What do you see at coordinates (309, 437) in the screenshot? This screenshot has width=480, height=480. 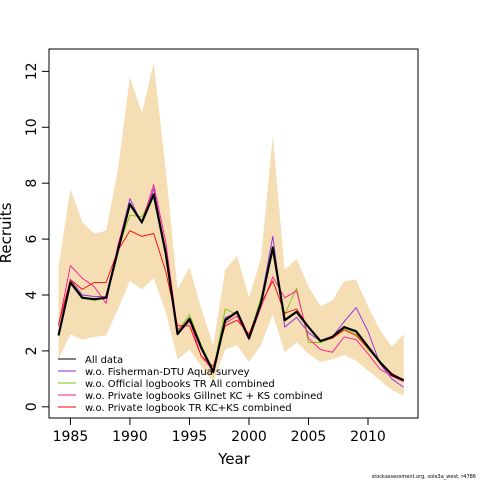 I see `x-tick-label: 2005` at bounding box center [309, 437].